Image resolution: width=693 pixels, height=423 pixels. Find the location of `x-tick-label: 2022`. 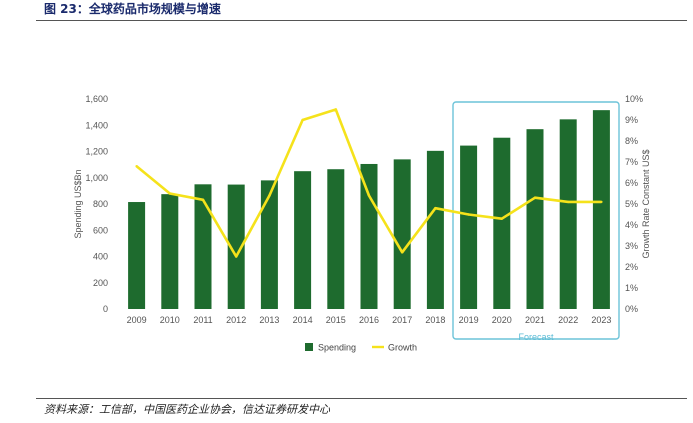

x-tick-label: 2022 is located at coordinates (568, 320).